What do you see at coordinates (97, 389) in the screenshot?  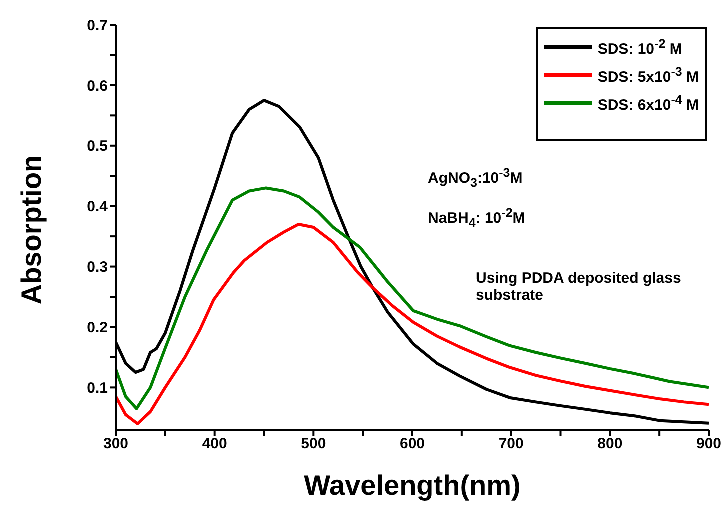 I see `y-tick-label: 0.1` at bounding box center [97, 389].